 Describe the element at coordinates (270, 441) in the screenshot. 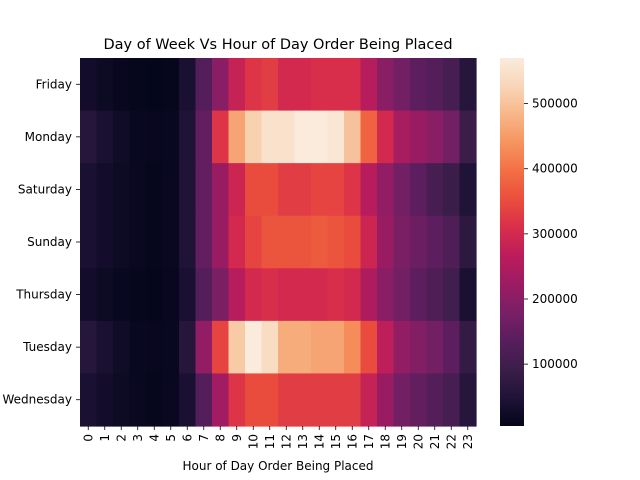

I see `x-tick-label: 11` at that location.